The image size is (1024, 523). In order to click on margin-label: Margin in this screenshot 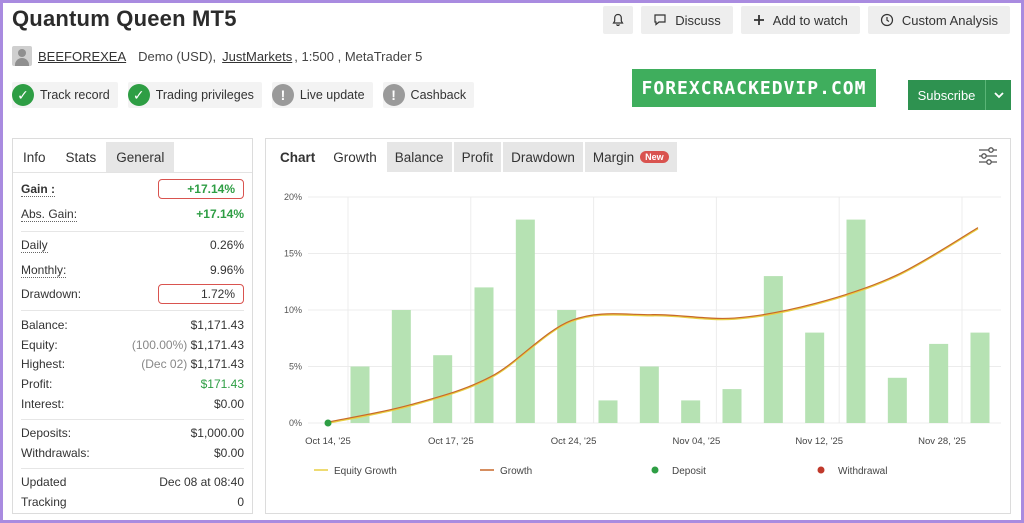, I will do `click(613, 157)`.